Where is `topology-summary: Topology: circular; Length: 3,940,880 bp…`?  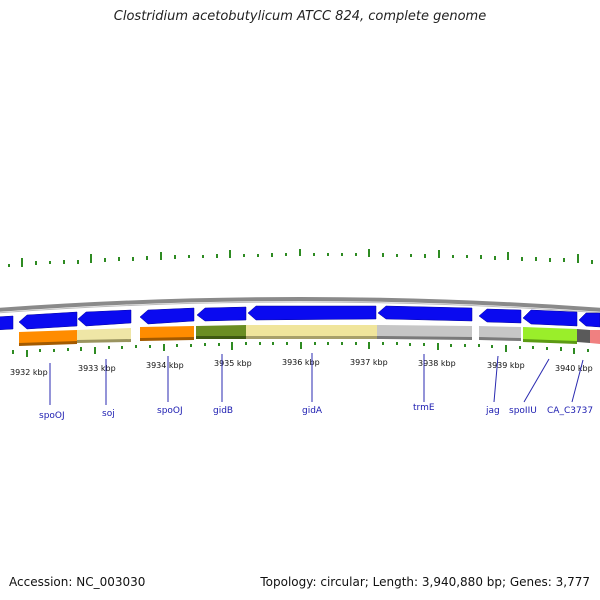
topology-summary: Topology: circular; Length: 3,940,880 bp… is located at coordinates (425, 582).